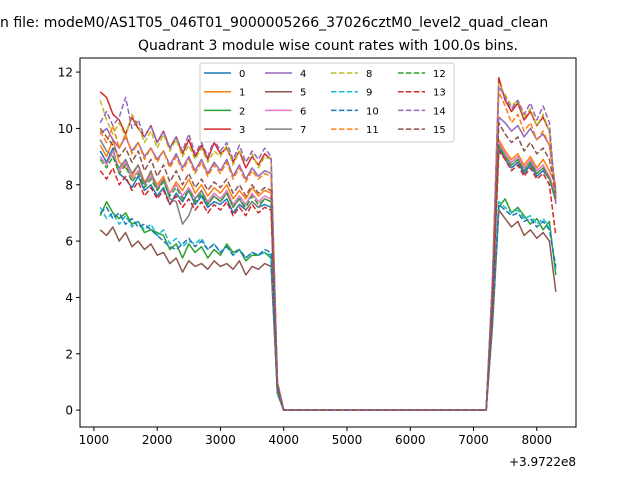  What do you see at coordinates (303, 74) in the screenshot?
I see `legend-label-4: 4` at bounding box center [303, 74].